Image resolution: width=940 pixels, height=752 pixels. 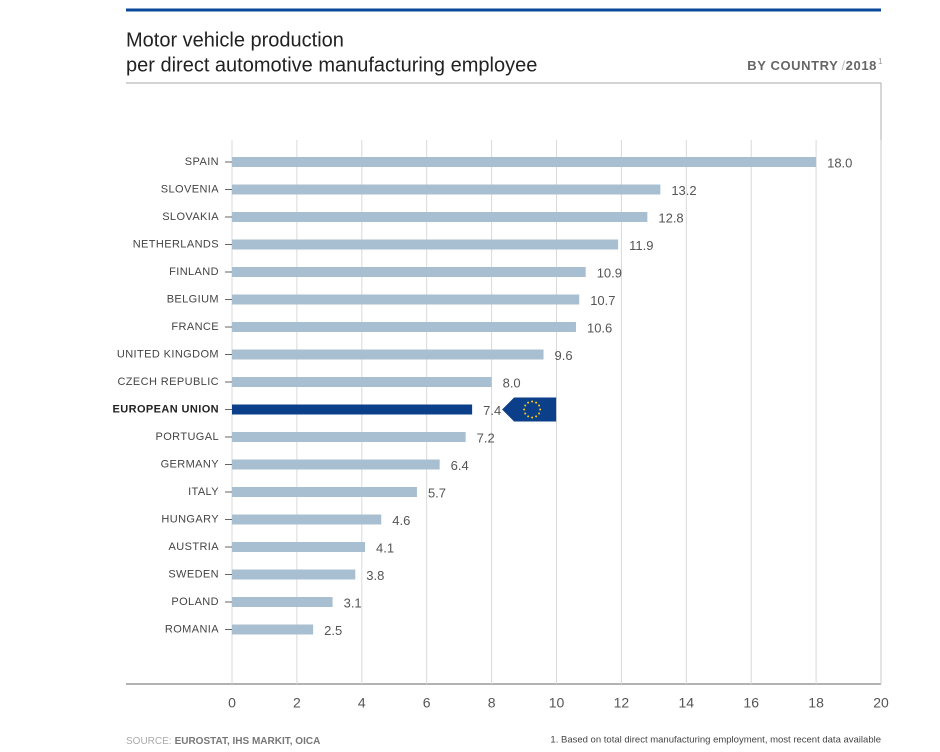 What do you see at coordinates (232, 703) in the screenshot?
I see `x-tick-label: 0` at bounding box center [232, 703].